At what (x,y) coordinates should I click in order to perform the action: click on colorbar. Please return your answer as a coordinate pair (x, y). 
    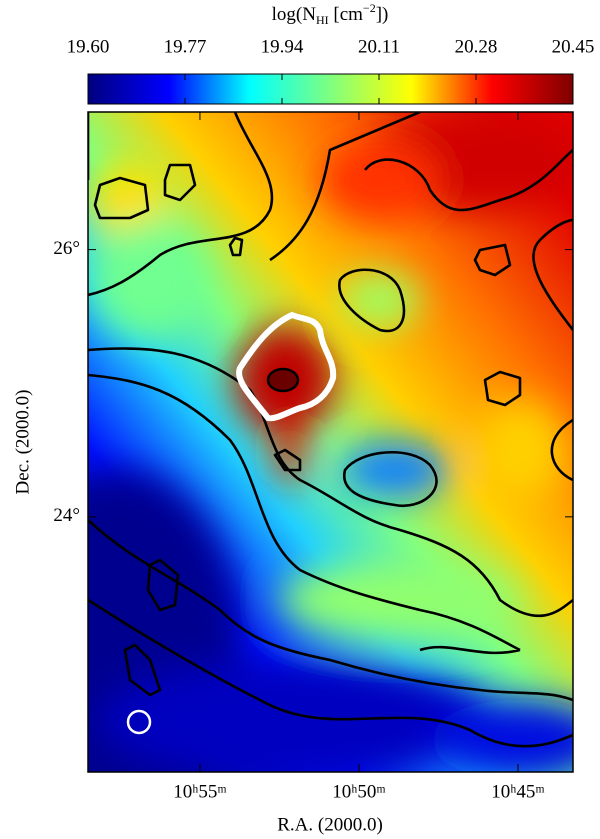
    Looking at the image, I should click on (330, 89).